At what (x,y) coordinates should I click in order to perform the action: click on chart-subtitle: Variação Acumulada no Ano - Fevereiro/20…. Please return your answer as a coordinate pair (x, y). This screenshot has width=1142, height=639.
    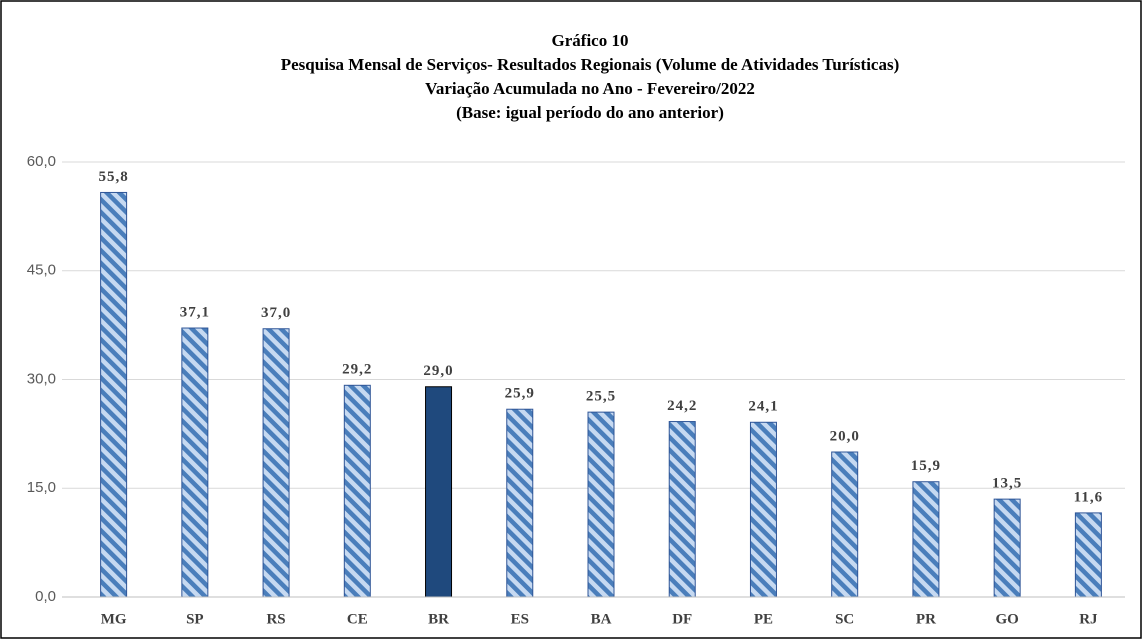
    Looking at the image, I should click on (590, 88).